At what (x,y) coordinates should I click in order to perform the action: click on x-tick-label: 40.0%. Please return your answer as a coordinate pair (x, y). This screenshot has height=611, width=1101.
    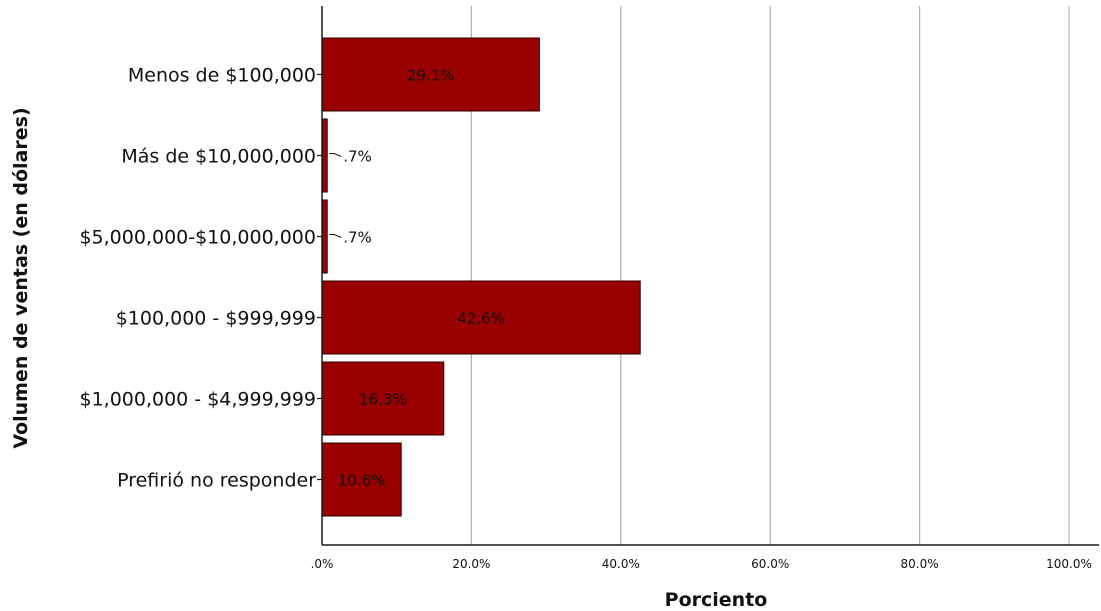
    Looking at the image, I should click on (621, 564).